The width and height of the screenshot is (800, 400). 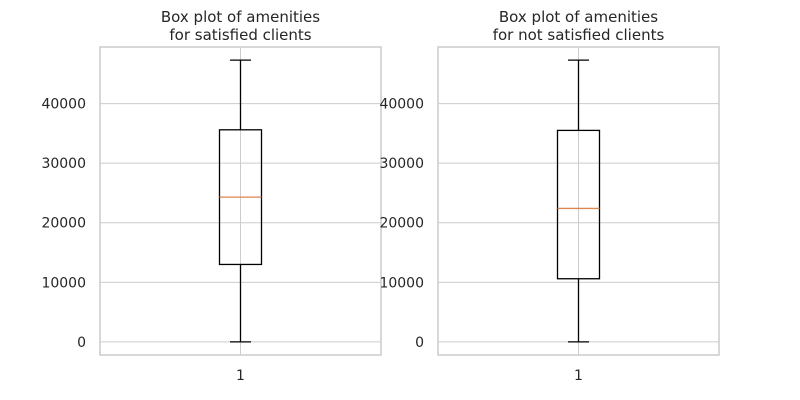 What do you see at coordinates (578, 204) in the screenshot?
I see `box-iqr` at bounding box center [578, 204].